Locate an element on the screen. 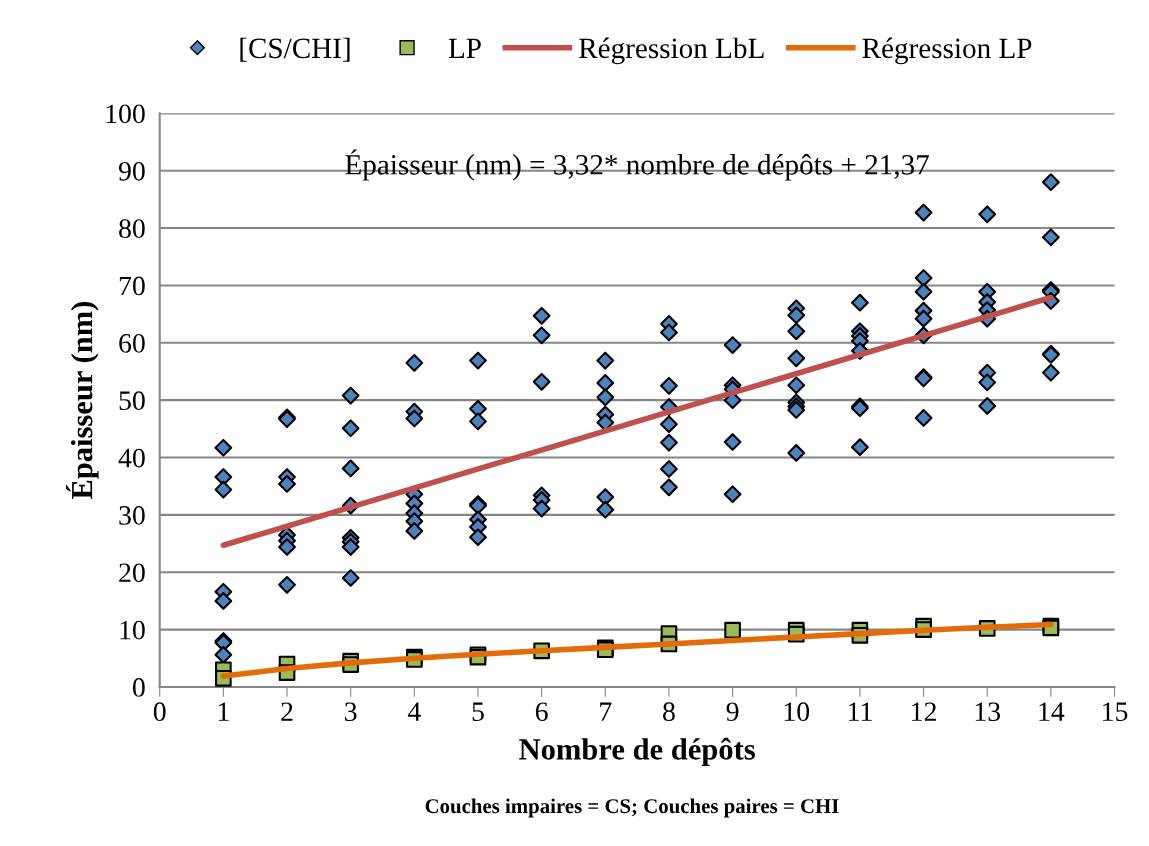  x-axis-title: Nombre de dépôts is located at coordinates (637, 751).